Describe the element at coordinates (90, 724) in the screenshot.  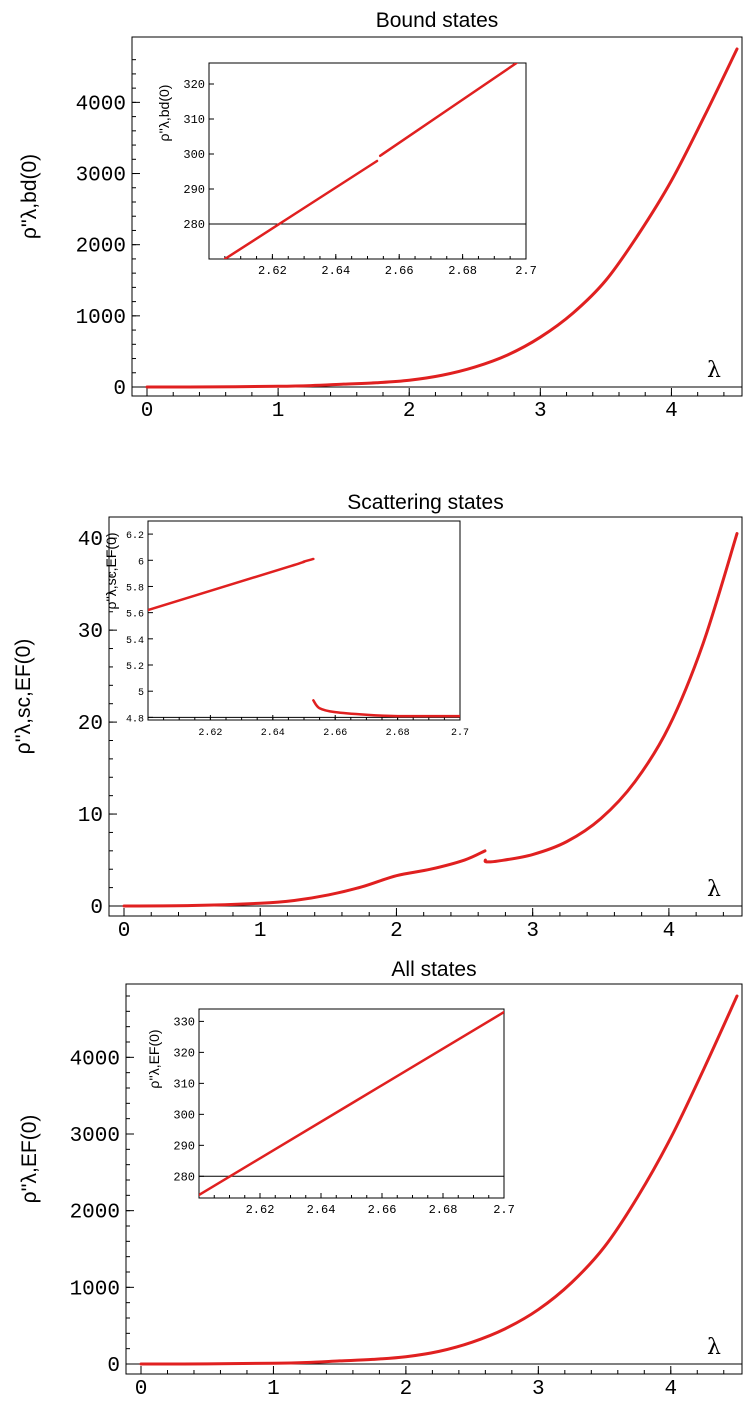
I see `y-tick-label: 20` at that location.